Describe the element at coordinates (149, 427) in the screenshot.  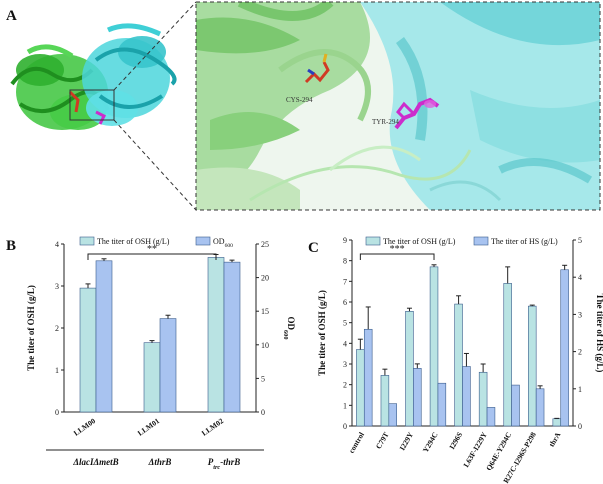
I see `category-label: LLM01` at that location.